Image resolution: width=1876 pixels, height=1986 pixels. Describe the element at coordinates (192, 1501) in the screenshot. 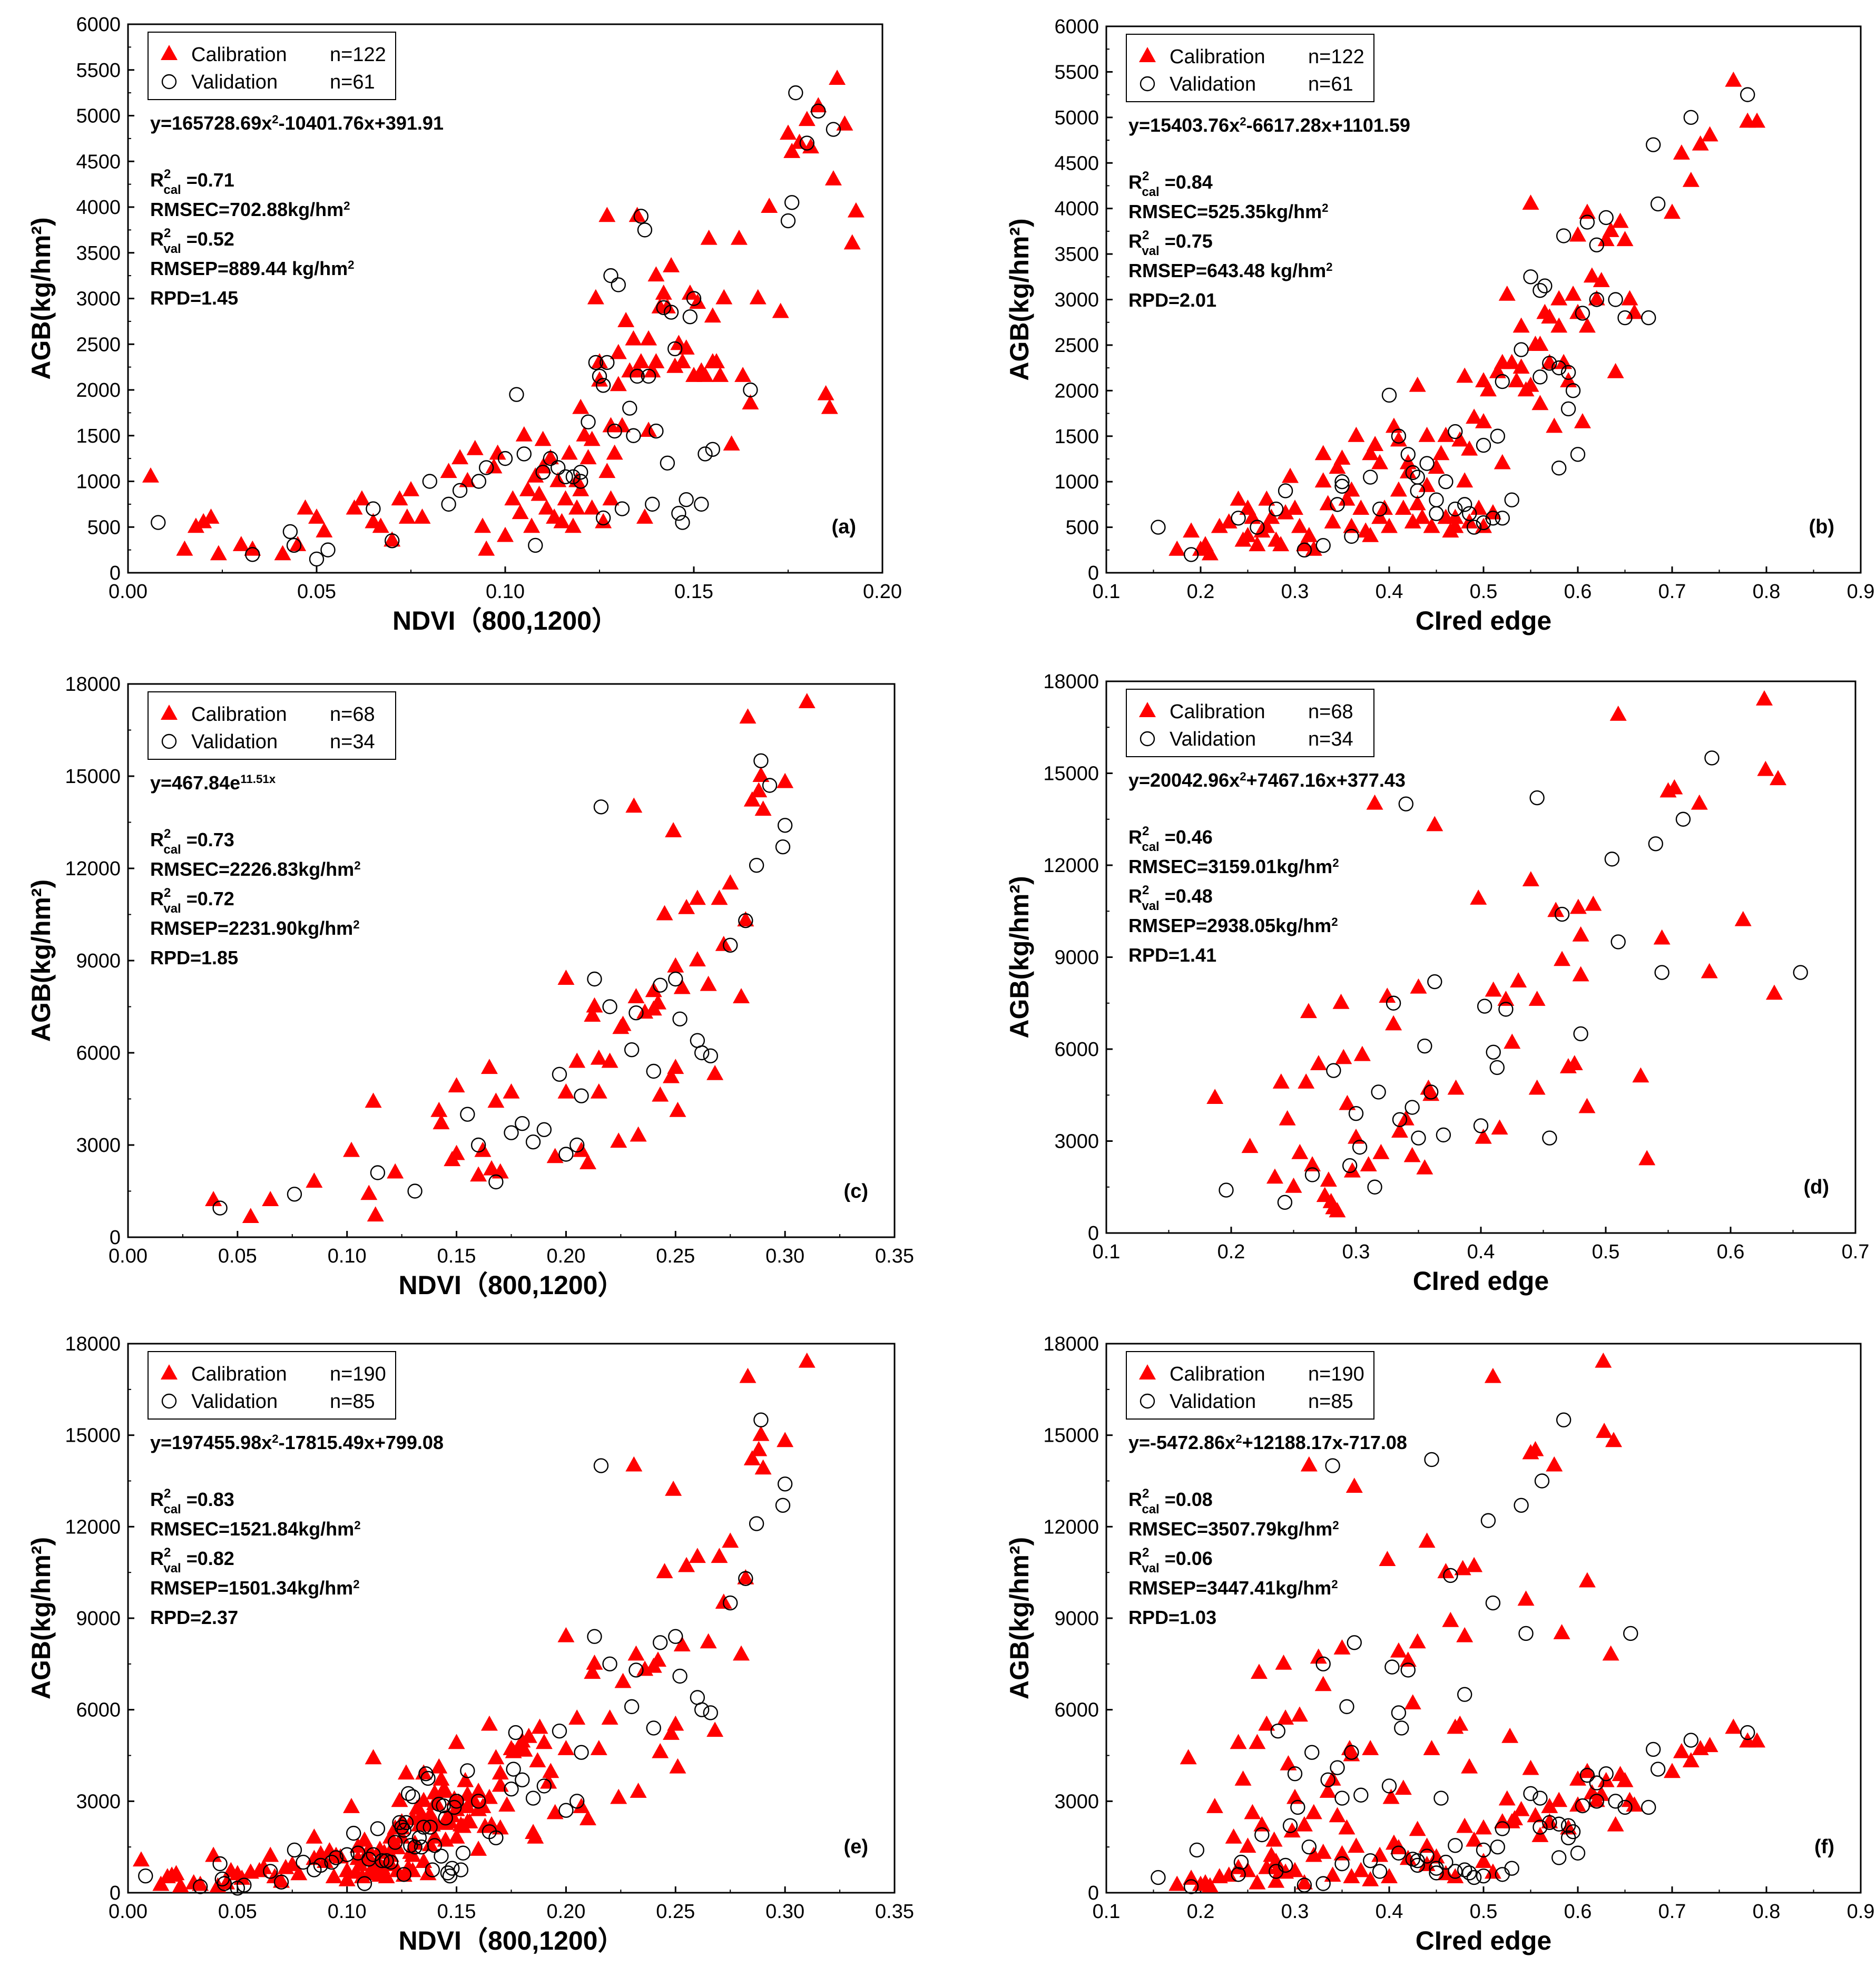

I see `r2-cal: R2 cal =0.83` at that location.